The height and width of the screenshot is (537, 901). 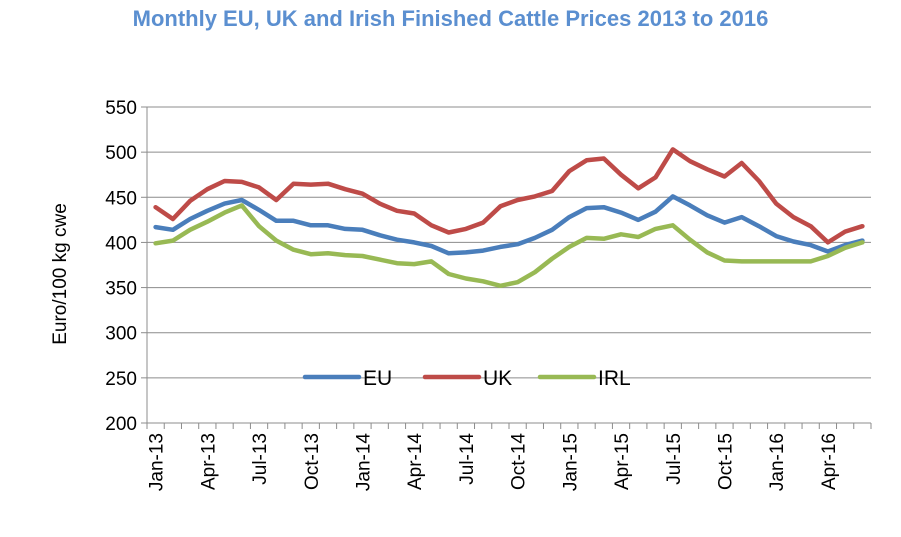 What do you see at coordinates (121, 379) in the screenshot?
I see `y-tick-label: 250` at bounding box center [121, 379].